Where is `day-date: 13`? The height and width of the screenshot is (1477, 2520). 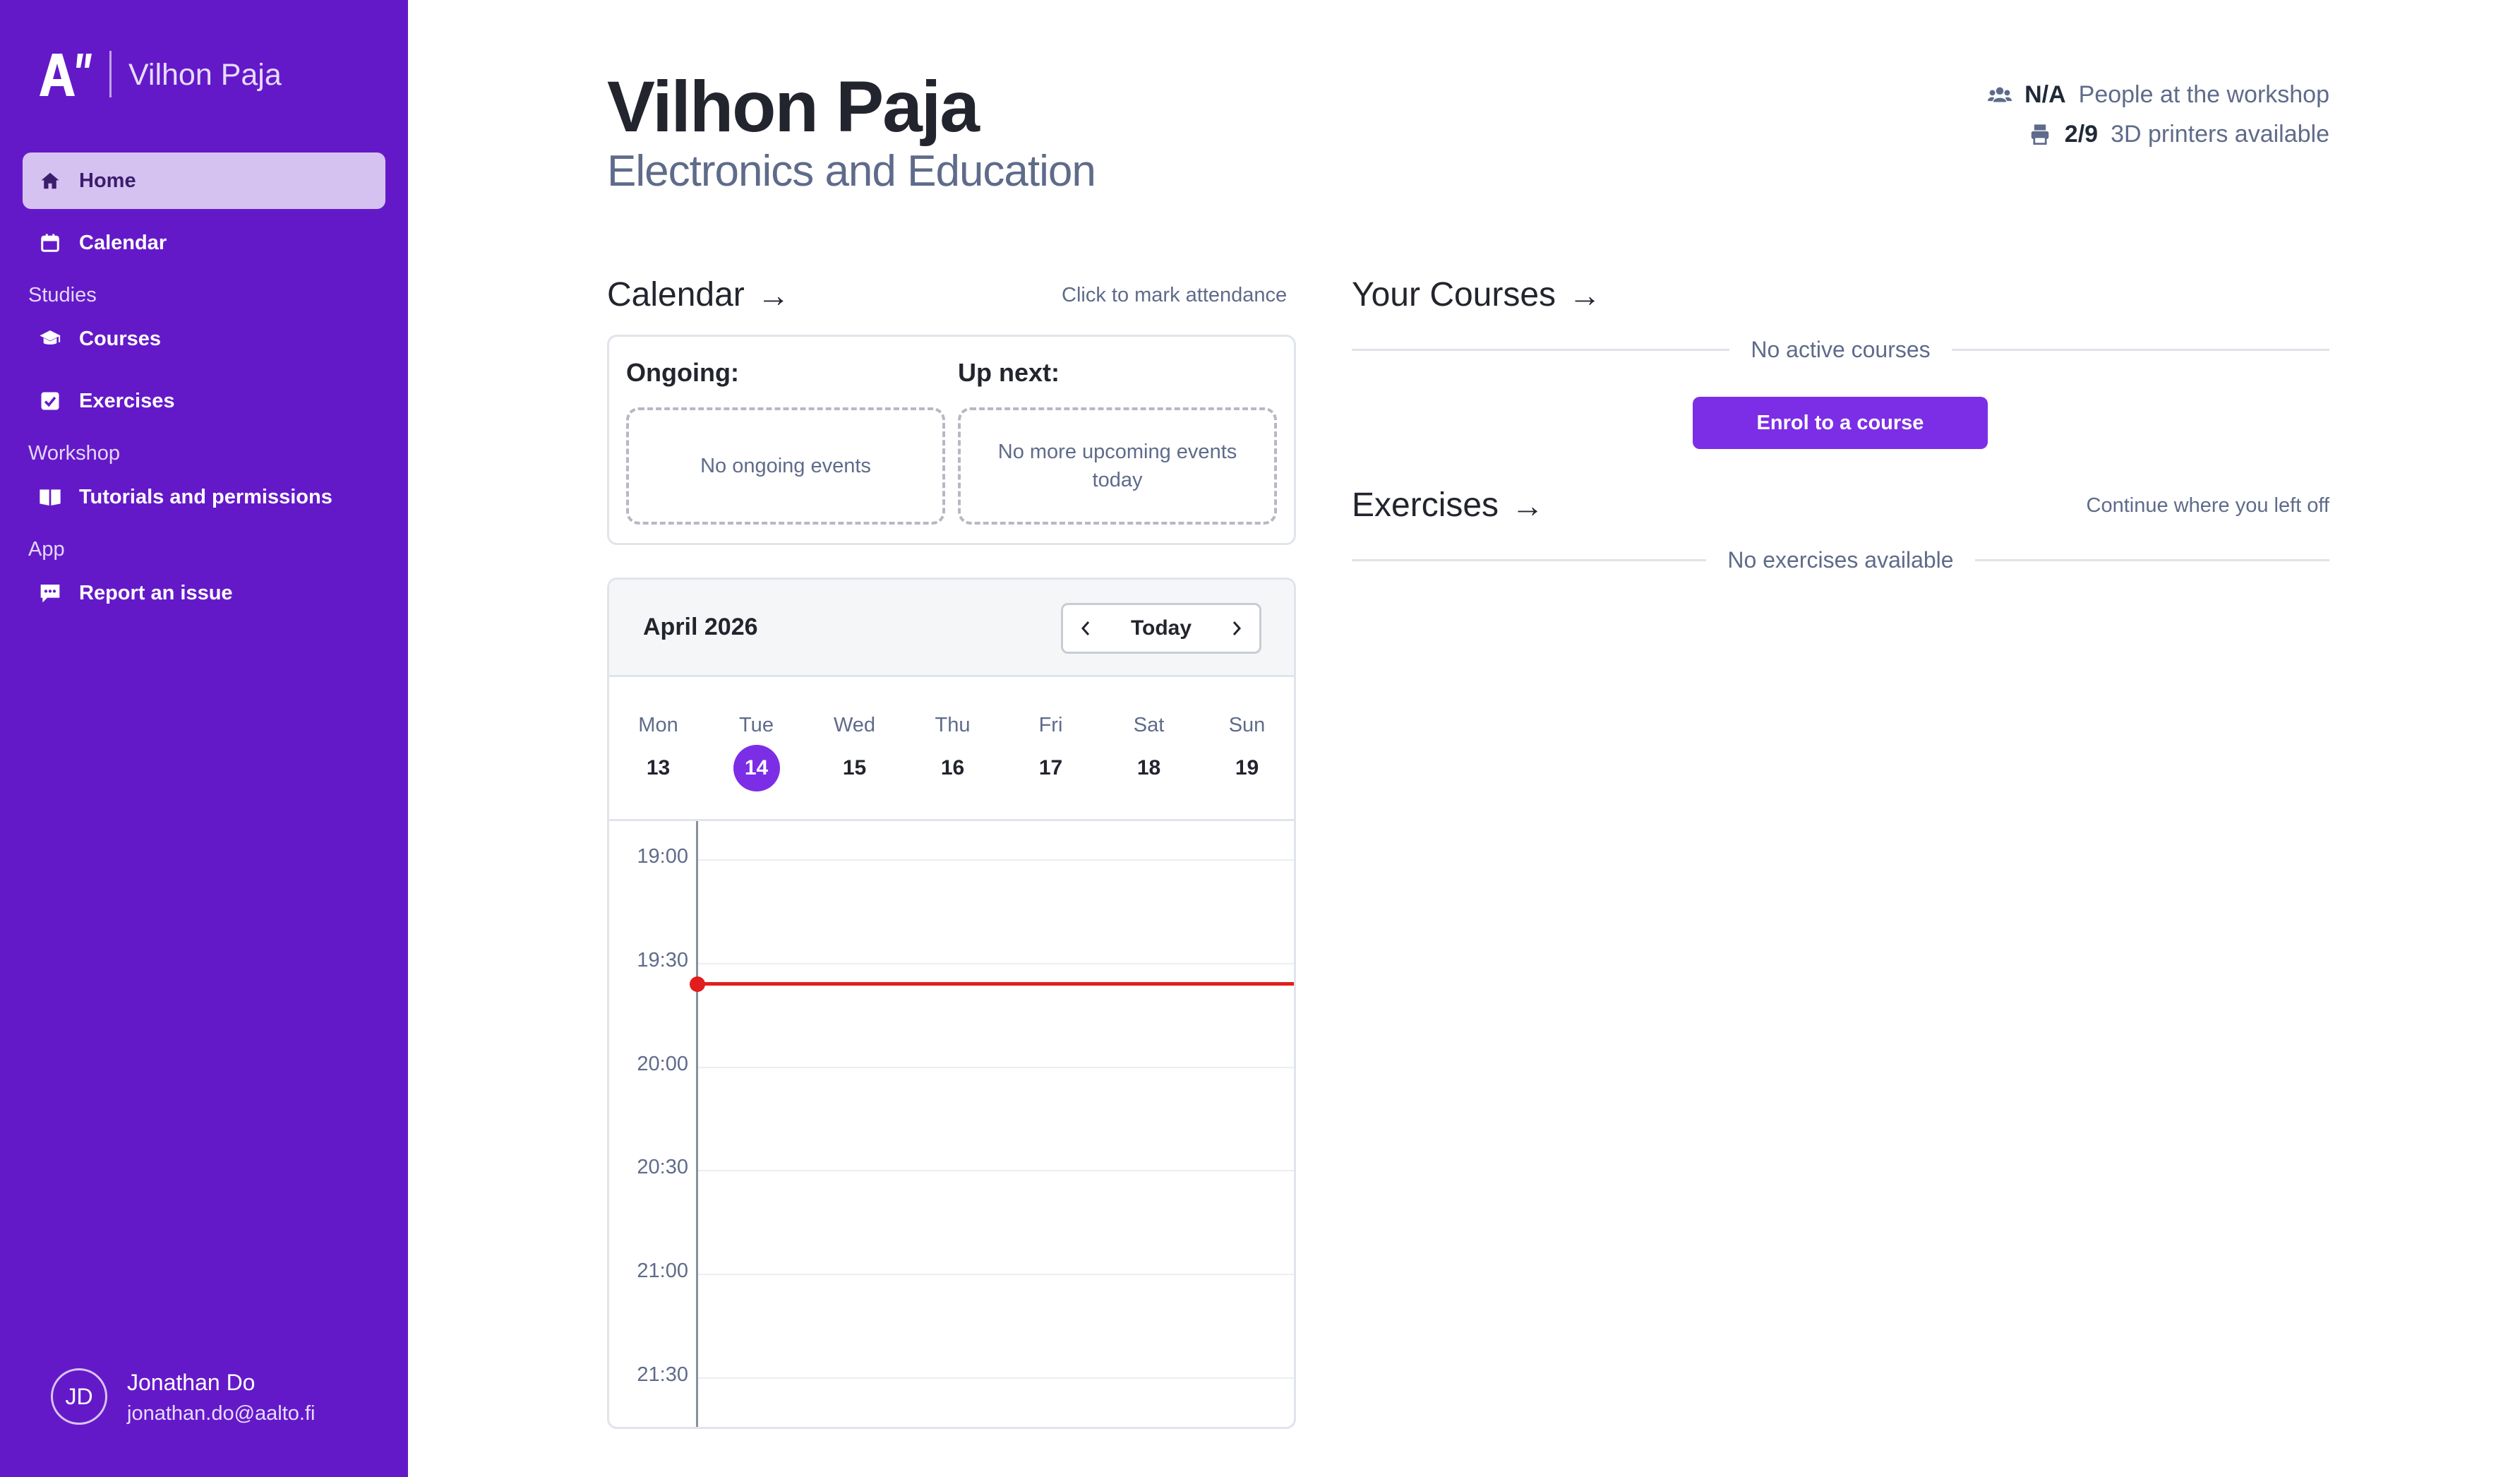 day-date: 13 is located at coordinates (658, 767).